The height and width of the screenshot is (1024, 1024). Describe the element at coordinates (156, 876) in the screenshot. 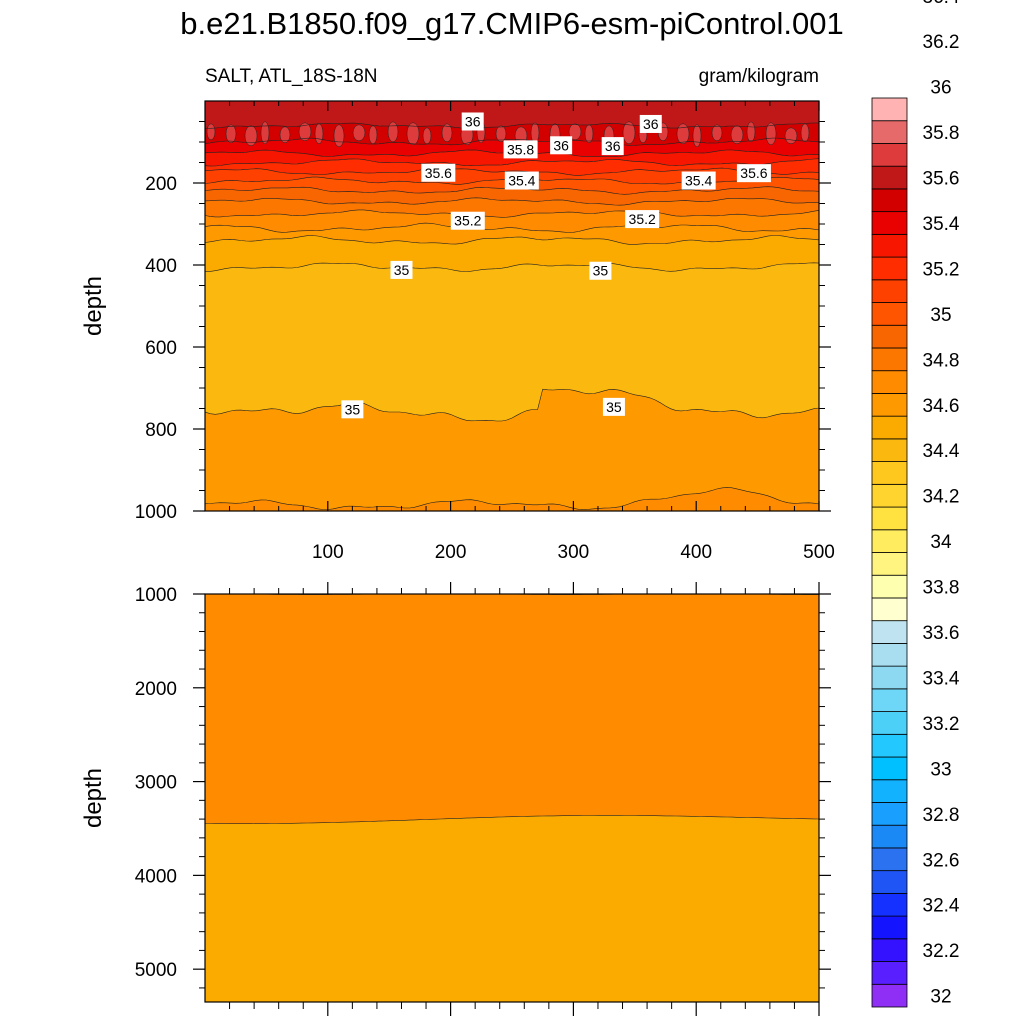

I see `y-tick-label: 4000` at that location.